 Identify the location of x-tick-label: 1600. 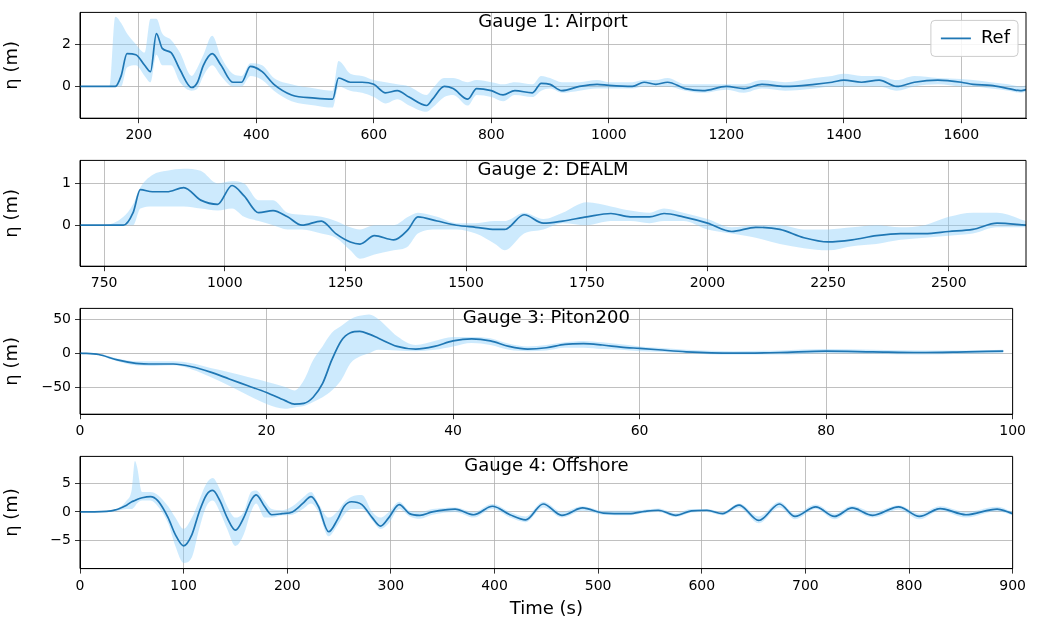
(961, 134).